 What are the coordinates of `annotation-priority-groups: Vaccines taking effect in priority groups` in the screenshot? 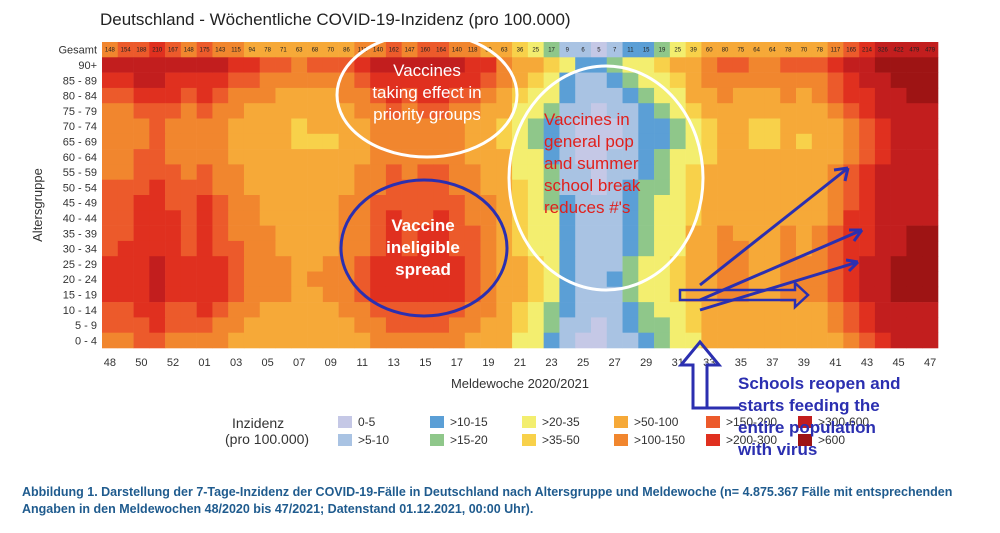 It's located at (426, 92).